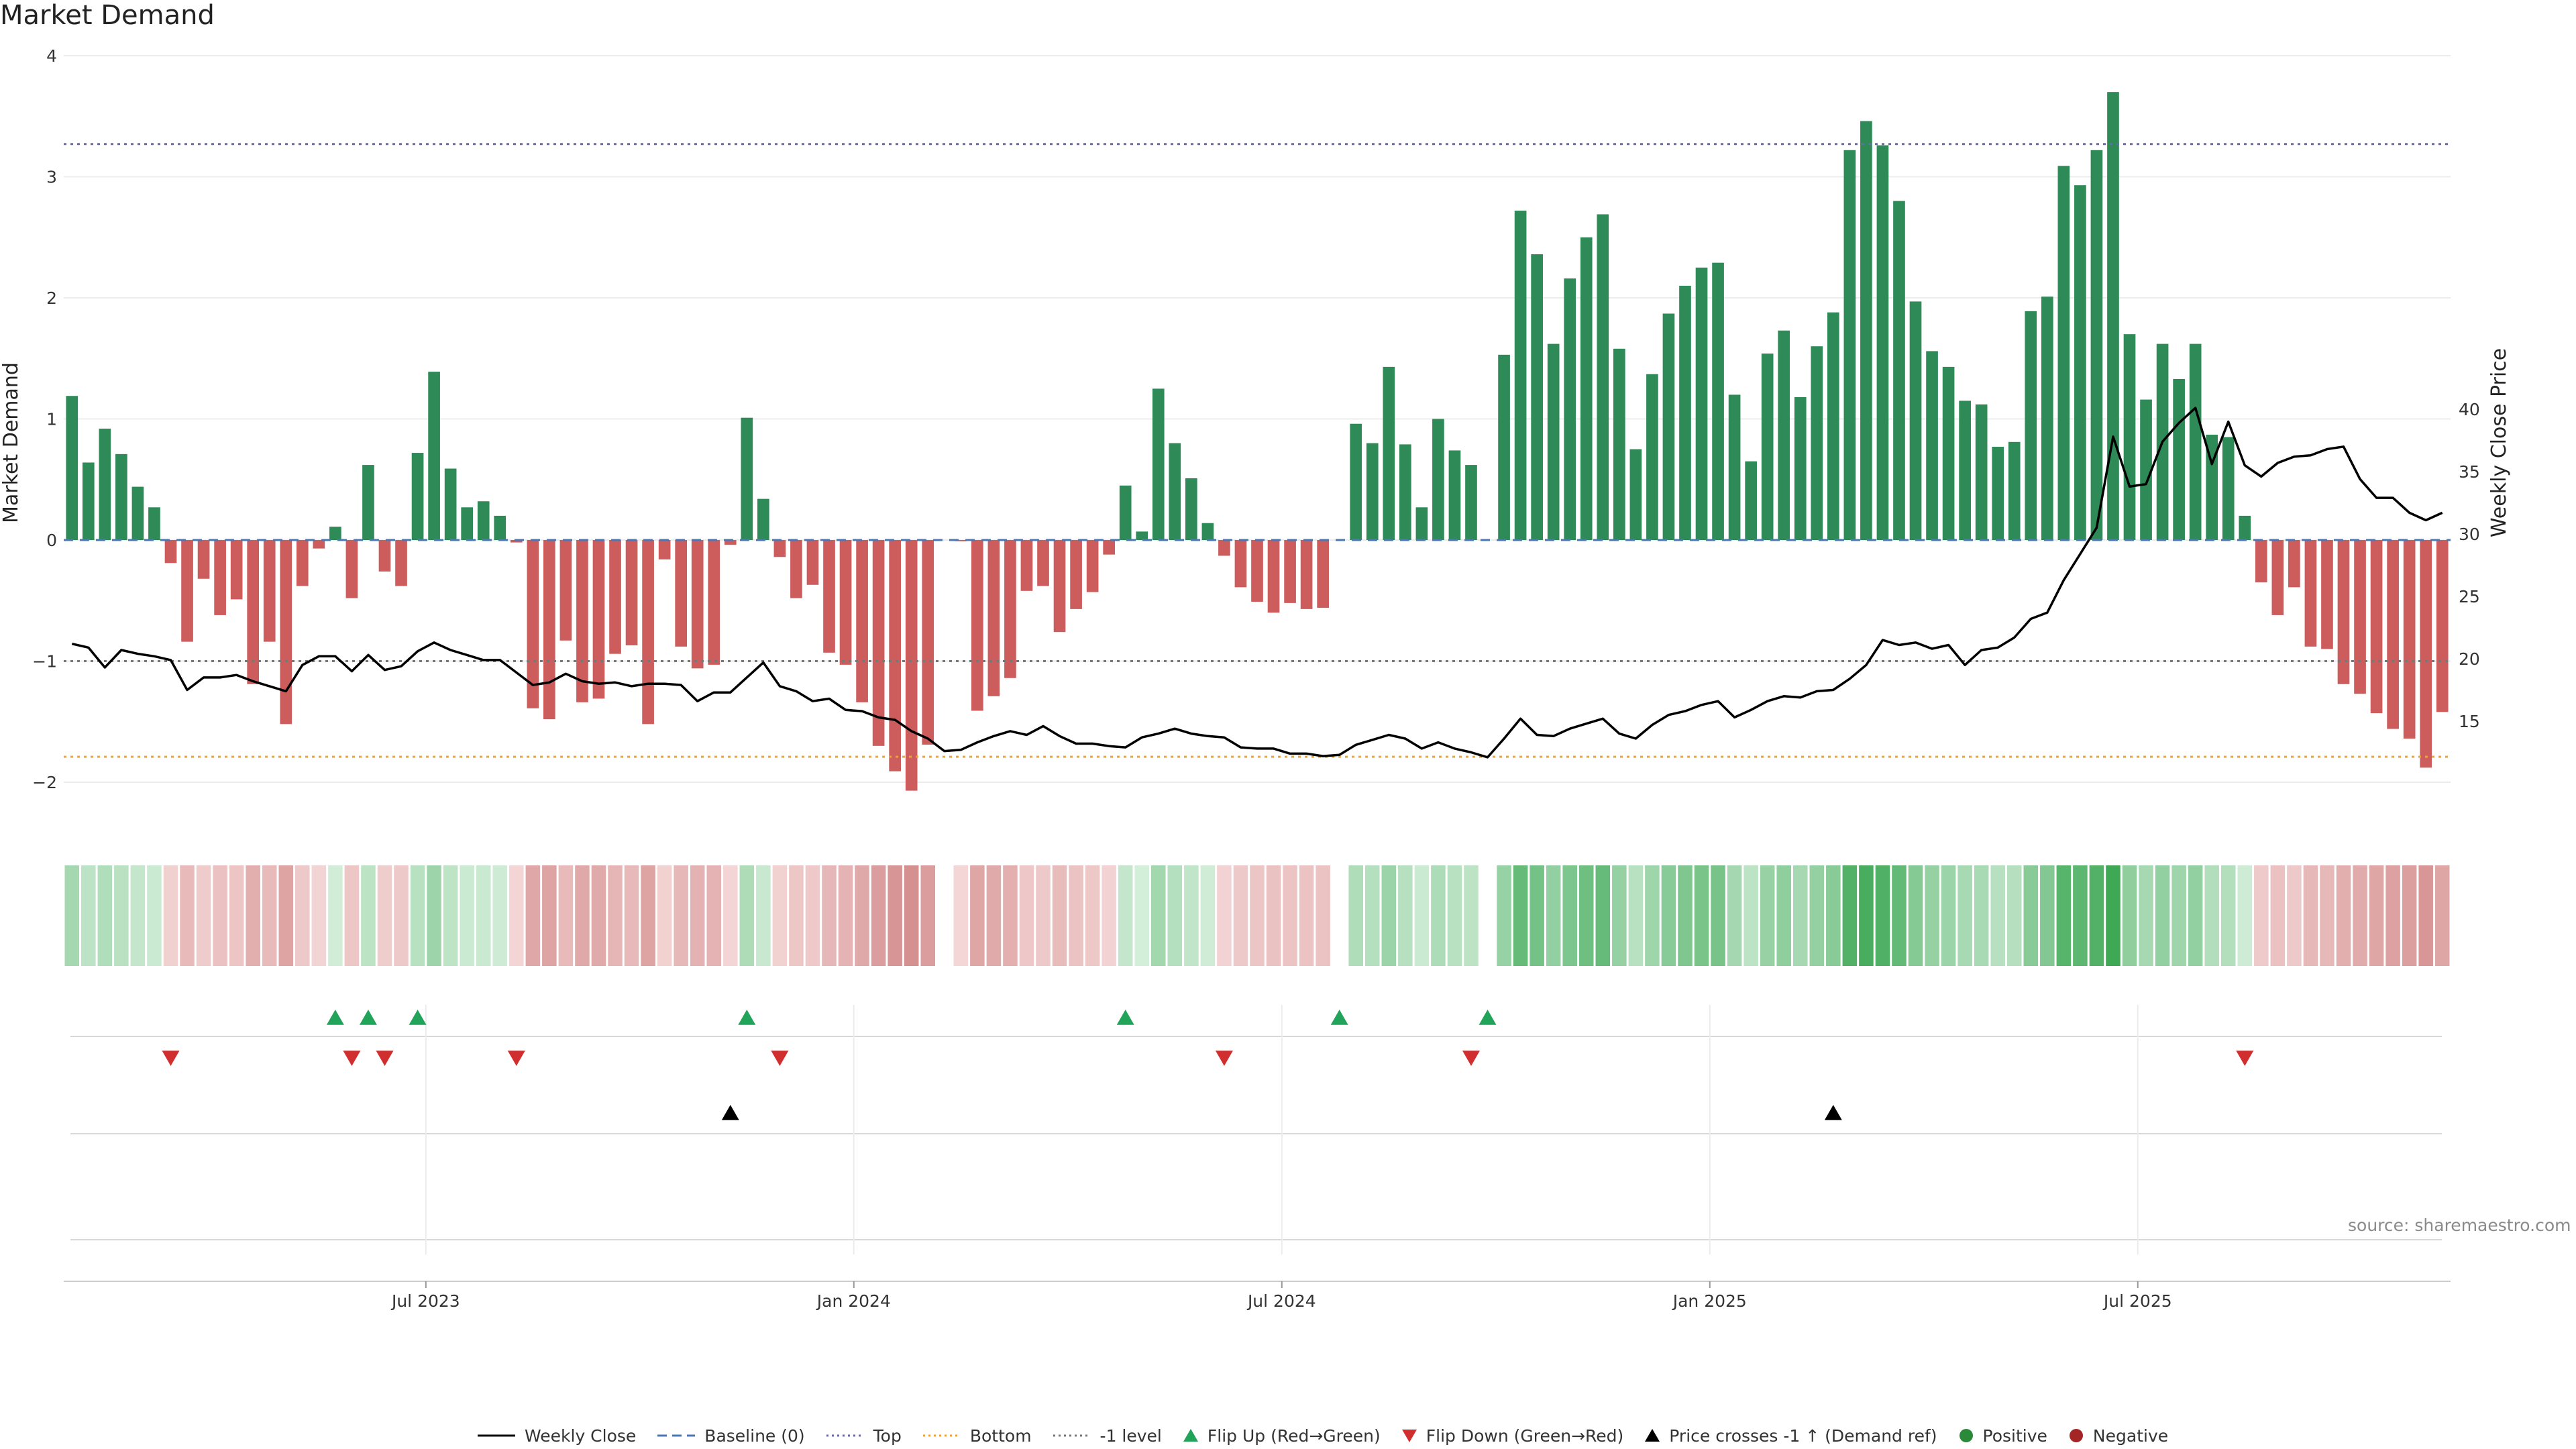  I want to click on legend-item: Weekly Close, so click(556, 1436).